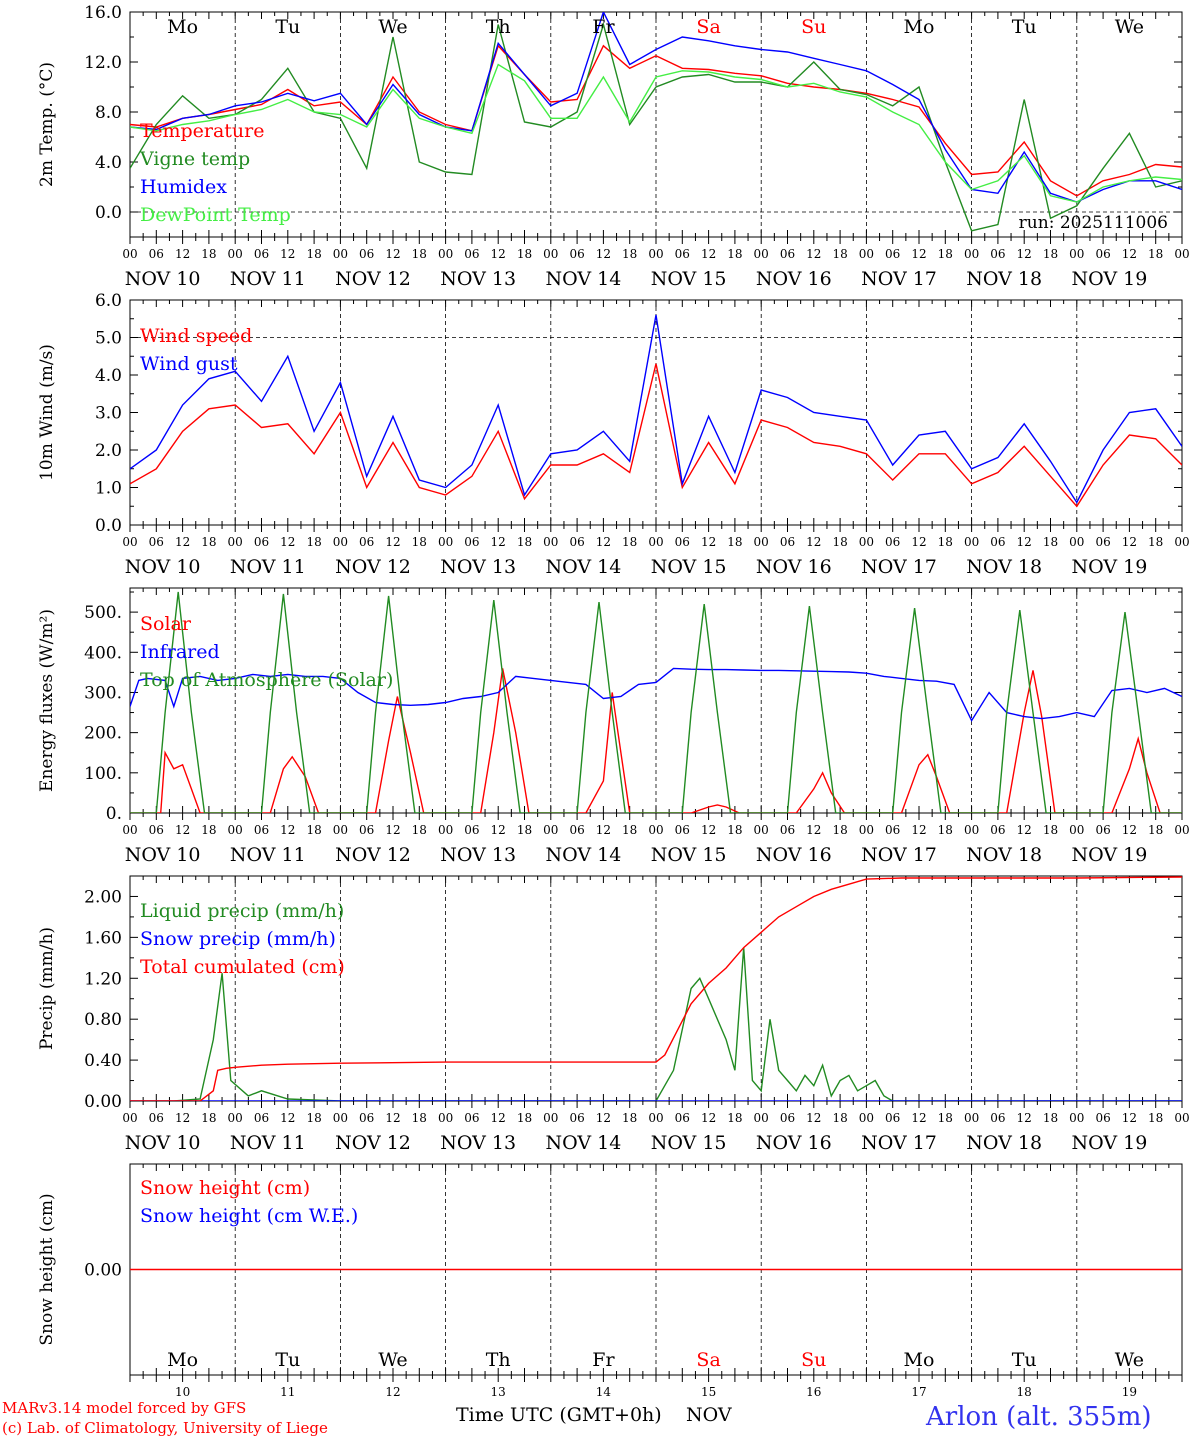 The height and width of the screenshot is (1440, 1194). What do you see at coordinates (238, 939) in the screenshot?
I see `legend-entry: Snow precip (mm/h)` at bounding box center [238, 939].